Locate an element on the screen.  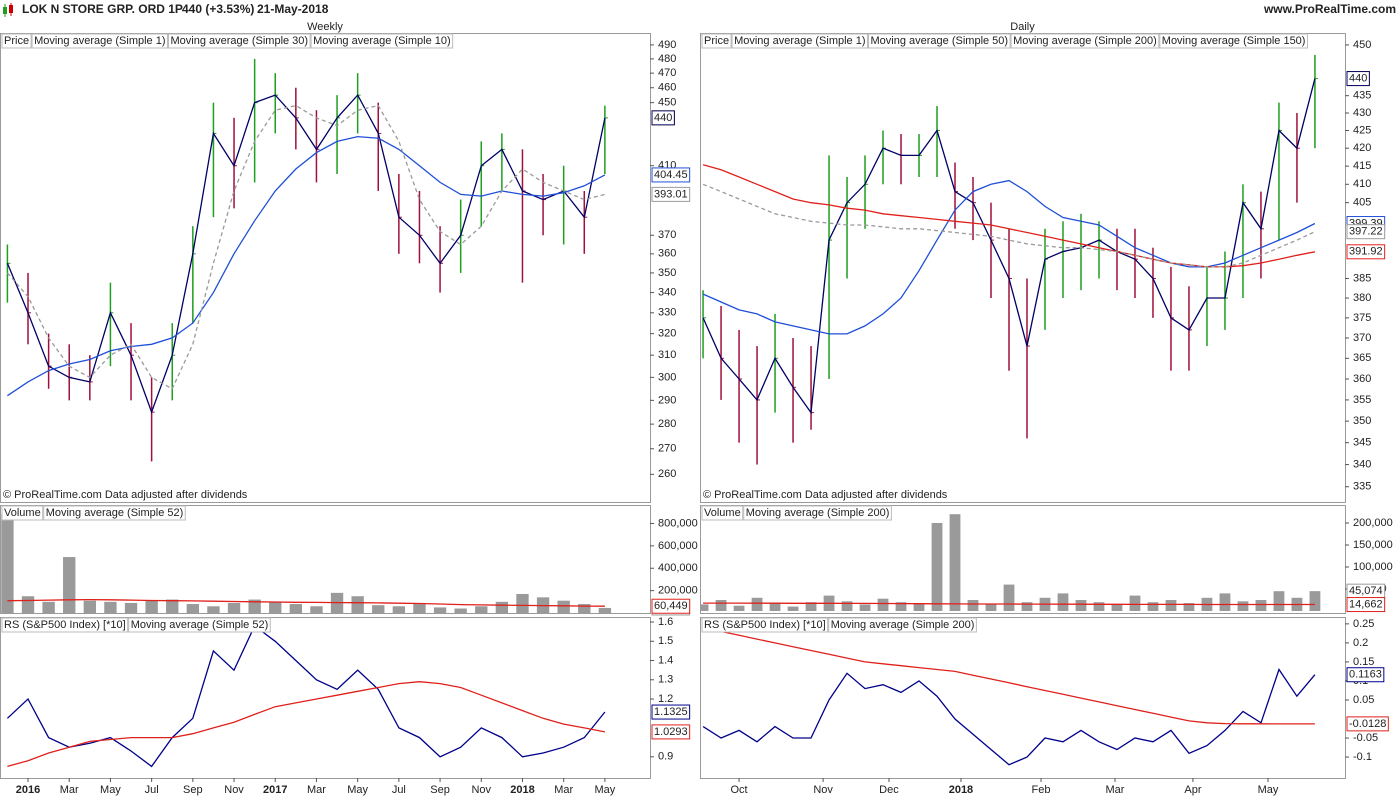
legend-label: Moving average (Simple 52) is located at coordinates (115, 513).